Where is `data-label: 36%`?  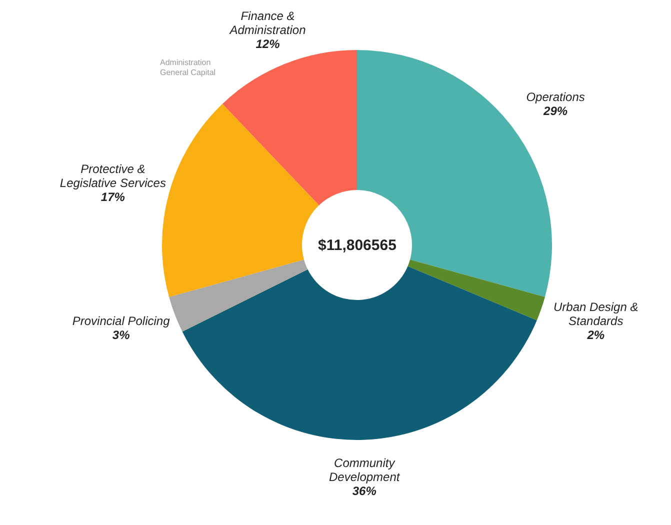 data-label: 36% is located at coordinates (364, 491).